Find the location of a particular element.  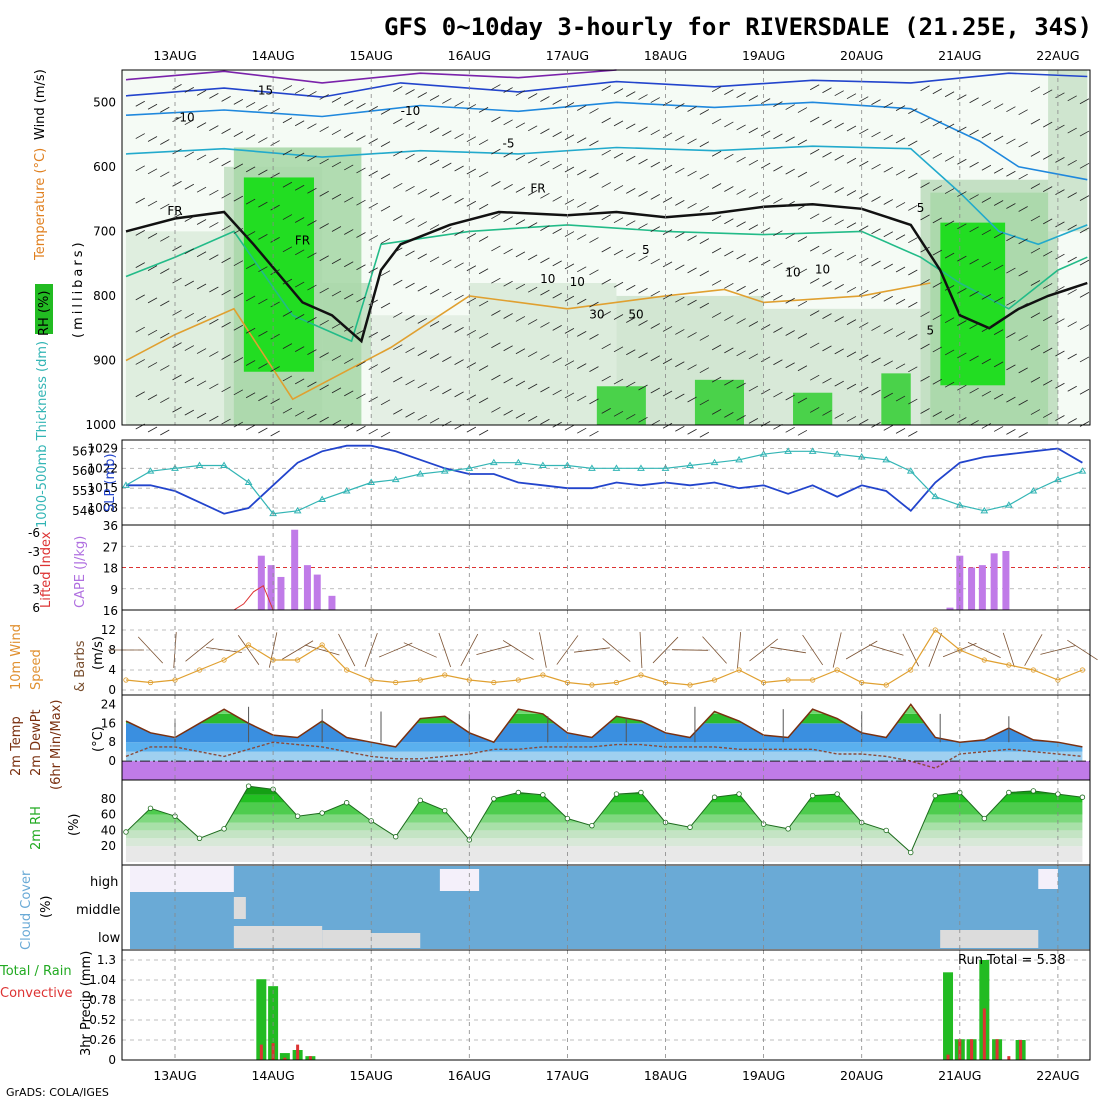

cape-bar is located at coordinates (1006, 580).